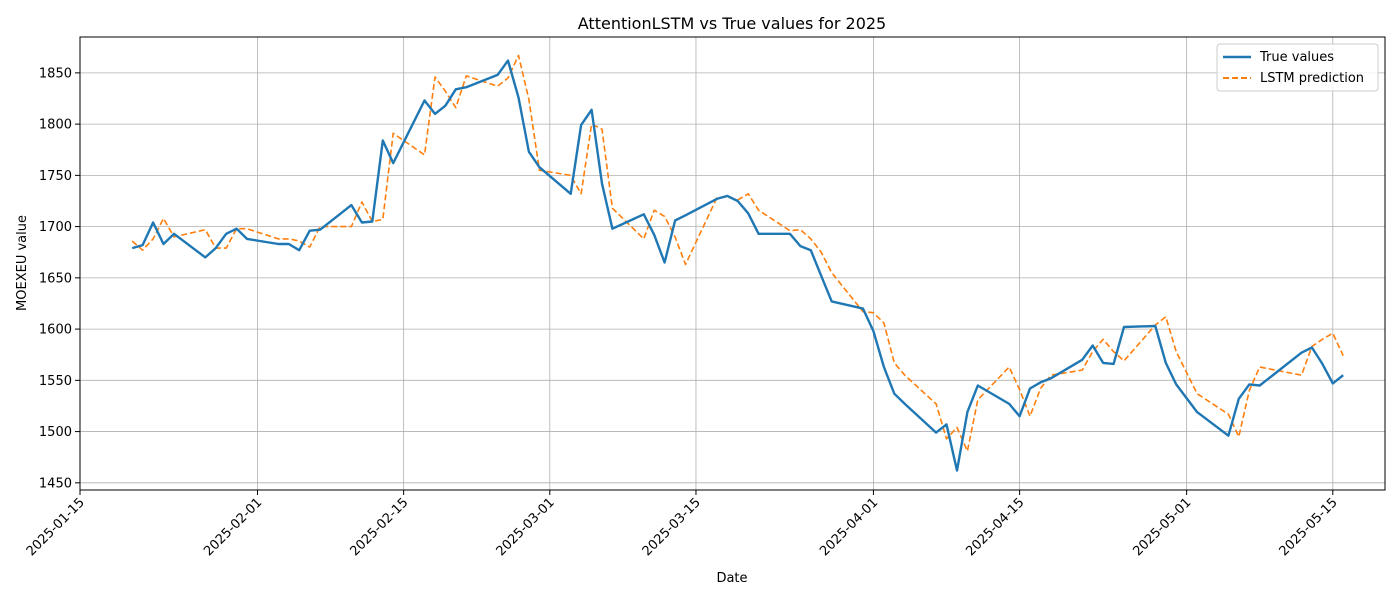 This screenshot has height=600, width=1400. What do you see at coordinates (55, 73) in the screenshot?
I see `y-tick-label: 1850` at bounding box center [55, 73].